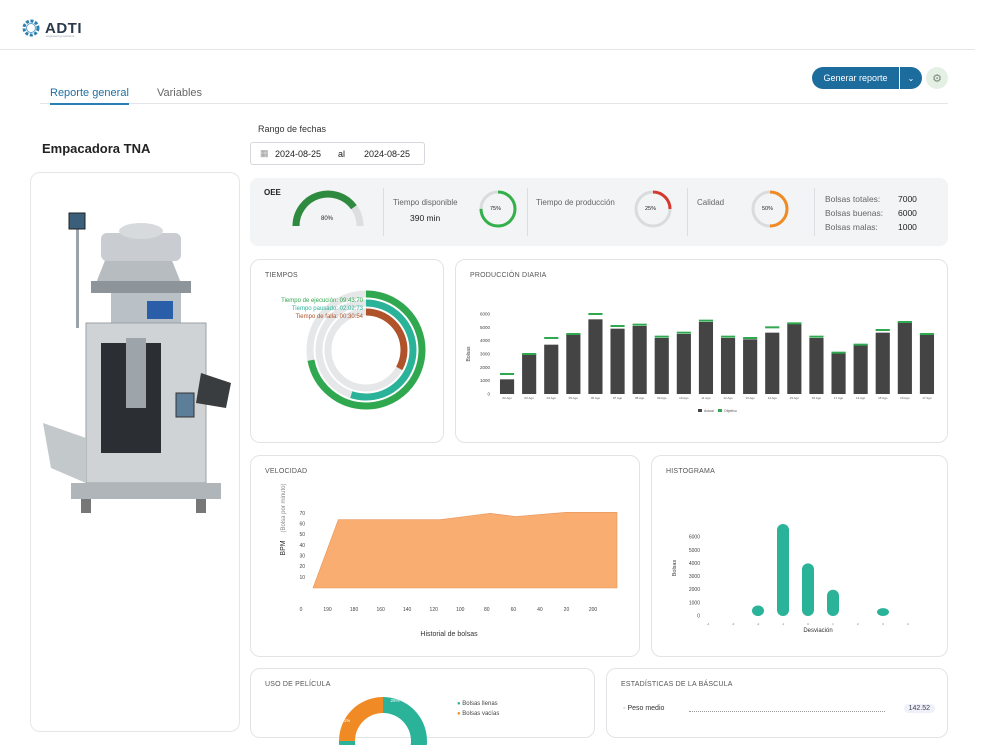 This screenshot has width=995, height=745. Describe the element at coordinates (677, 684) in the screenshot. I see `bascula-title: ESTADÍSTICAS DE LA BÁSCULA` at that location.